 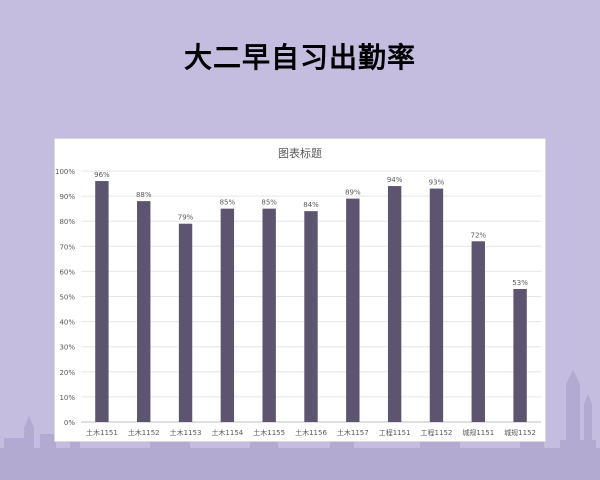 I want to click on y-tick-label: 50%, so click(x=67, y=298).